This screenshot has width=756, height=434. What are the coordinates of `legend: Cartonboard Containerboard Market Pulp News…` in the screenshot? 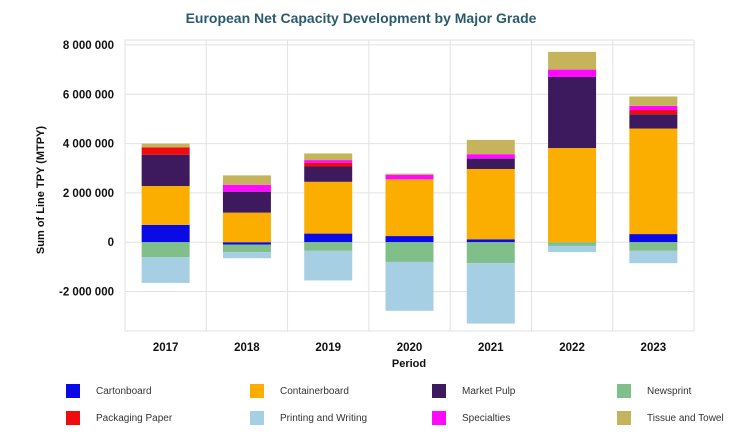 It's located at (378, 405).